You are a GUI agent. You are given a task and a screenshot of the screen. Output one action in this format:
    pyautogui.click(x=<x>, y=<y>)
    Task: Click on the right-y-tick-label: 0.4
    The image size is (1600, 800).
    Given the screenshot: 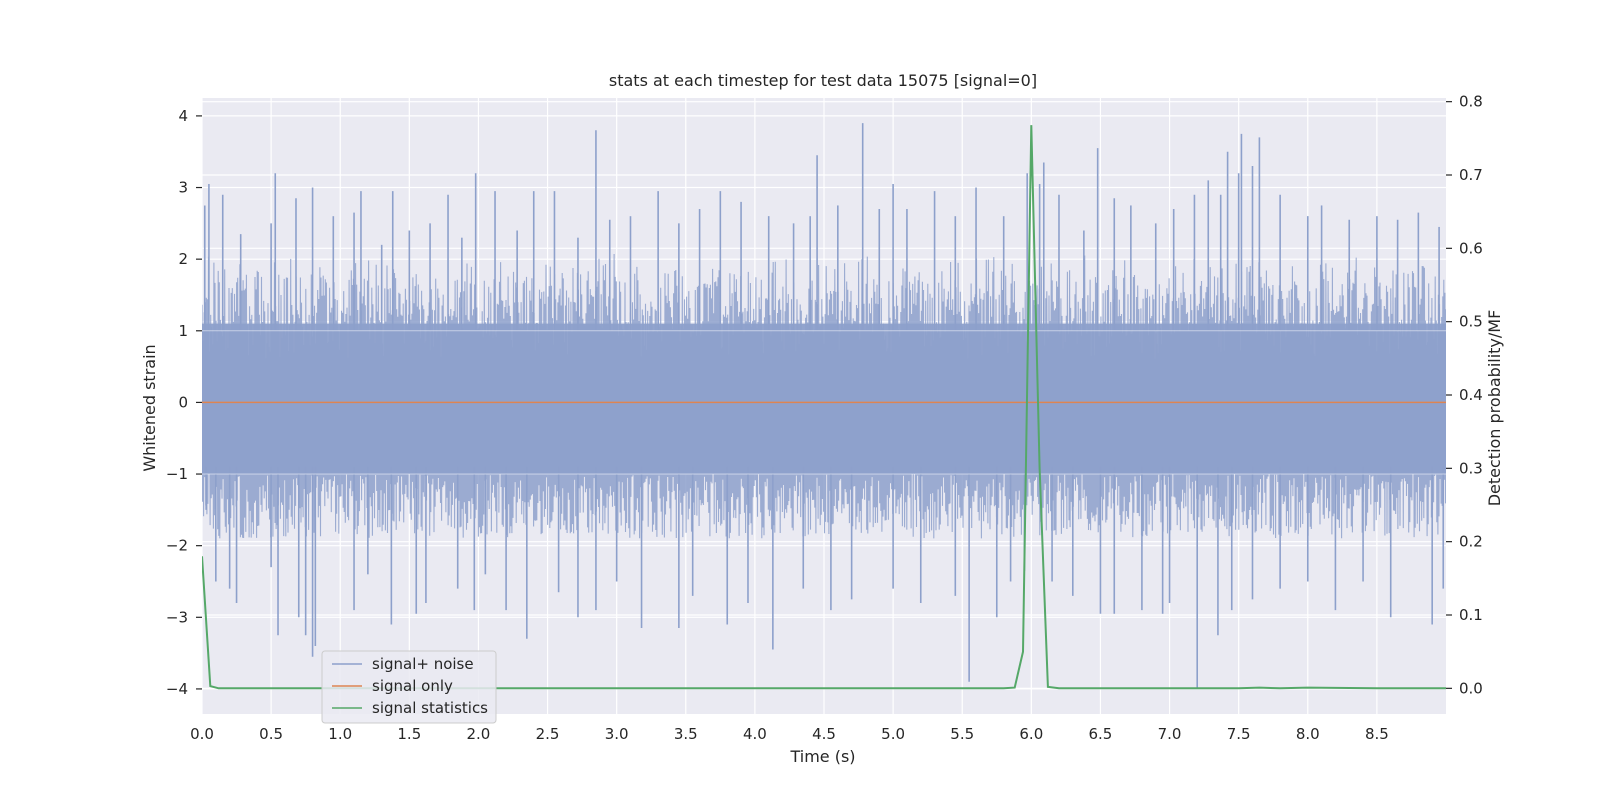 What is the action you would take?
    pyautogui.click(x=1471, y=395)
    